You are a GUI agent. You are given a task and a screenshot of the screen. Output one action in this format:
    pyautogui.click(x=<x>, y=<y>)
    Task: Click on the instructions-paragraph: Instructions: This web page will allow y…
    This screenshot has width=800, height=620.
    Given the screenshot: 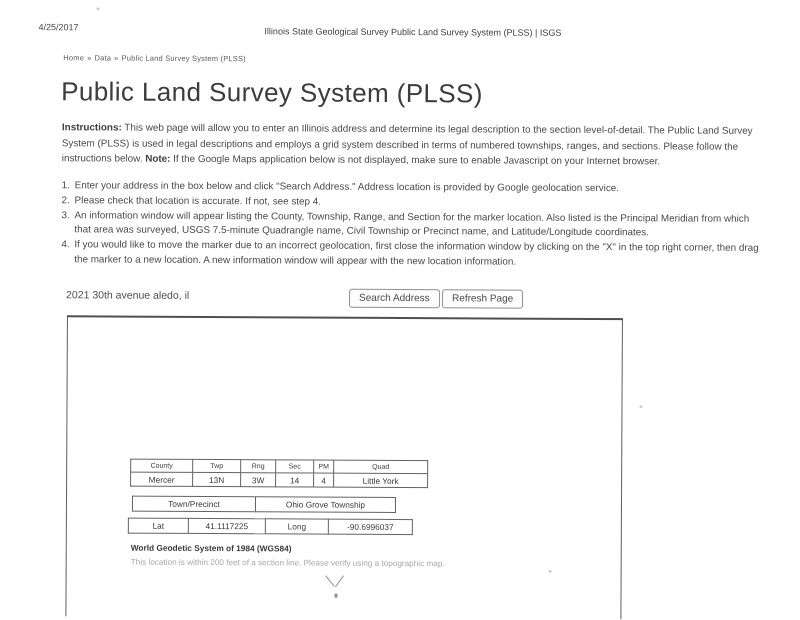 What is the action you would take?
    pyautogui.click(x=411, y=145)
    